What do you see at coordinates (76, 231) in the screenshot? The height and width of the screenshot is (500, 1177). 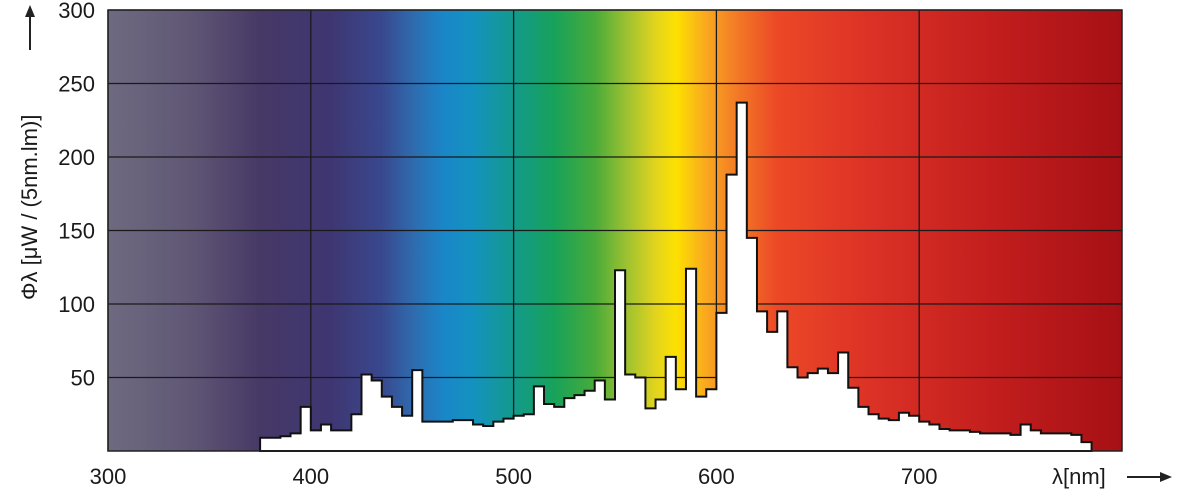 I see `y-tick-label: 150` at bounding box center [76, 231].